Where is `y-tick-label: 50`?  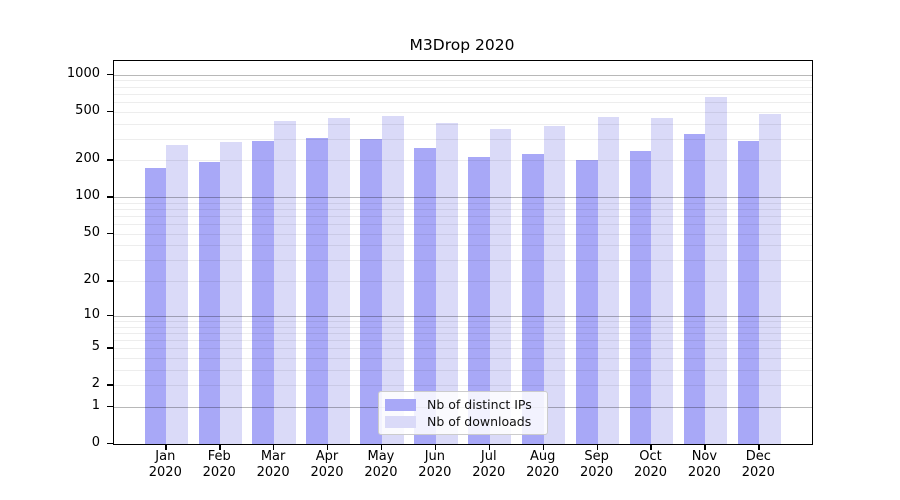
y-tick-label: 50 is located at coordinates (91, 232).